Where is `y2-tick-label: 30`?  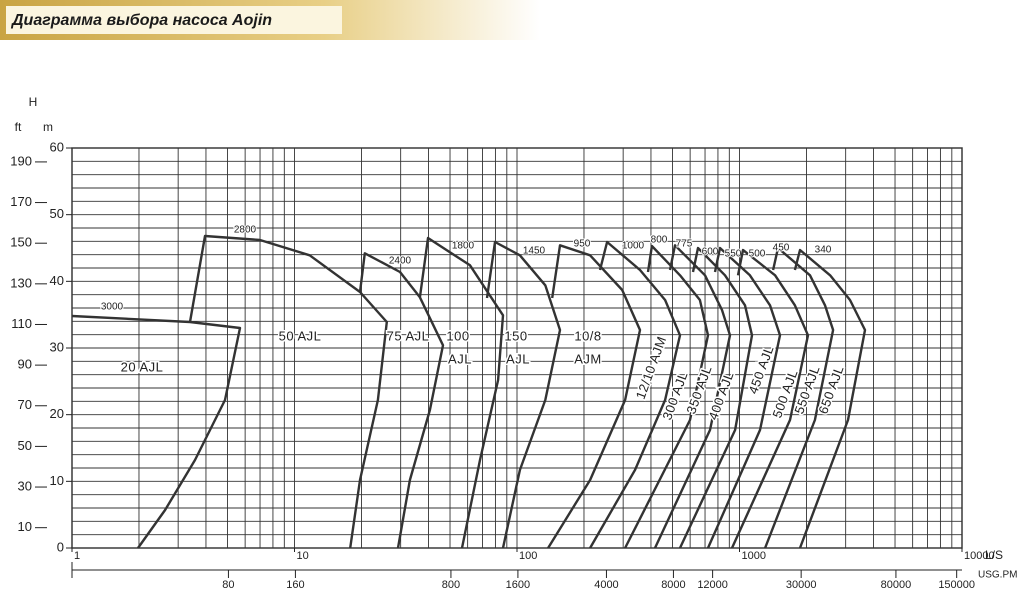
y2-tick-label: 30 is located at coordinates (25, 485).